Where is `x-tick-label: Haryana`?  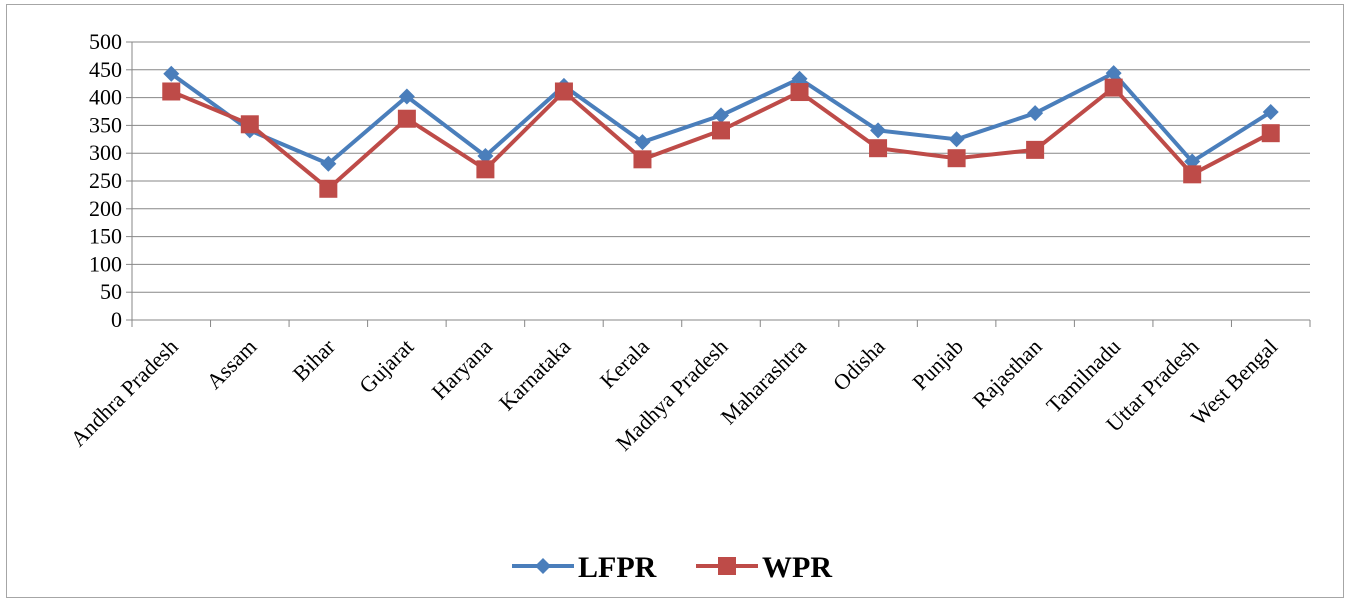 x-tick-label: Haryana is located at coordinates (462, 369).